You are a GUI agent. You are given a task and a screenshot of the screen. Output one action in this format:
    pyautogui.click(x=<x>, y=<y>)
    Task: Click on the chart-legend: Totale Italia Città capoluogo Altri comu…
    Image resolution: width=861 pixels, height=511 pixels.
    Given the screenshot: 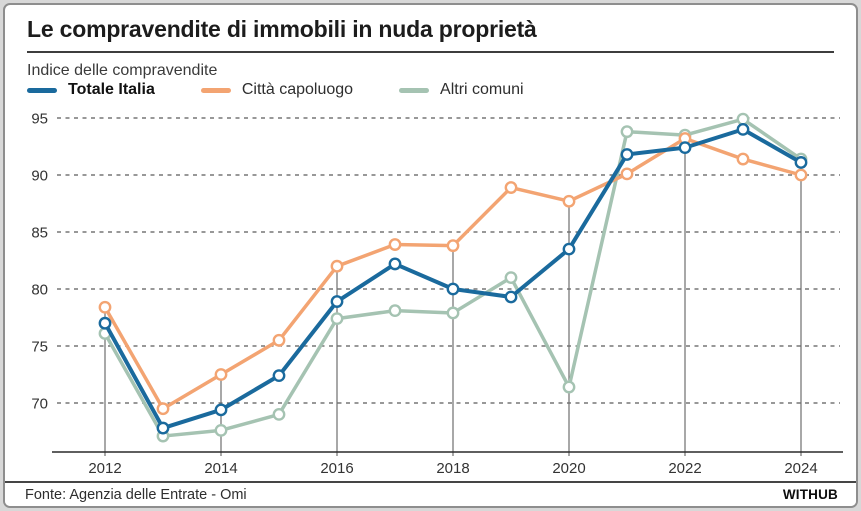 What is the action you would take?
    pyautogui.click(x=275, y=90)
    